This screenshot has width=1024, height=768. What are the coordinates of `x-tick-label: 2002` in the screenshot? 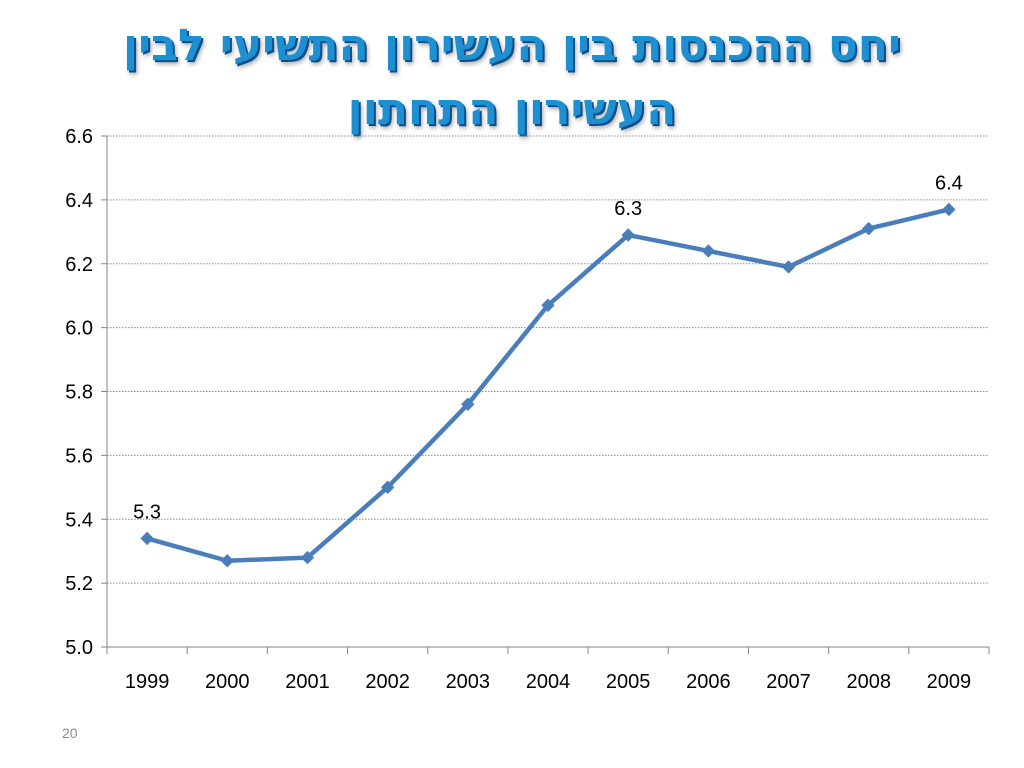 It's located at (387, 682).